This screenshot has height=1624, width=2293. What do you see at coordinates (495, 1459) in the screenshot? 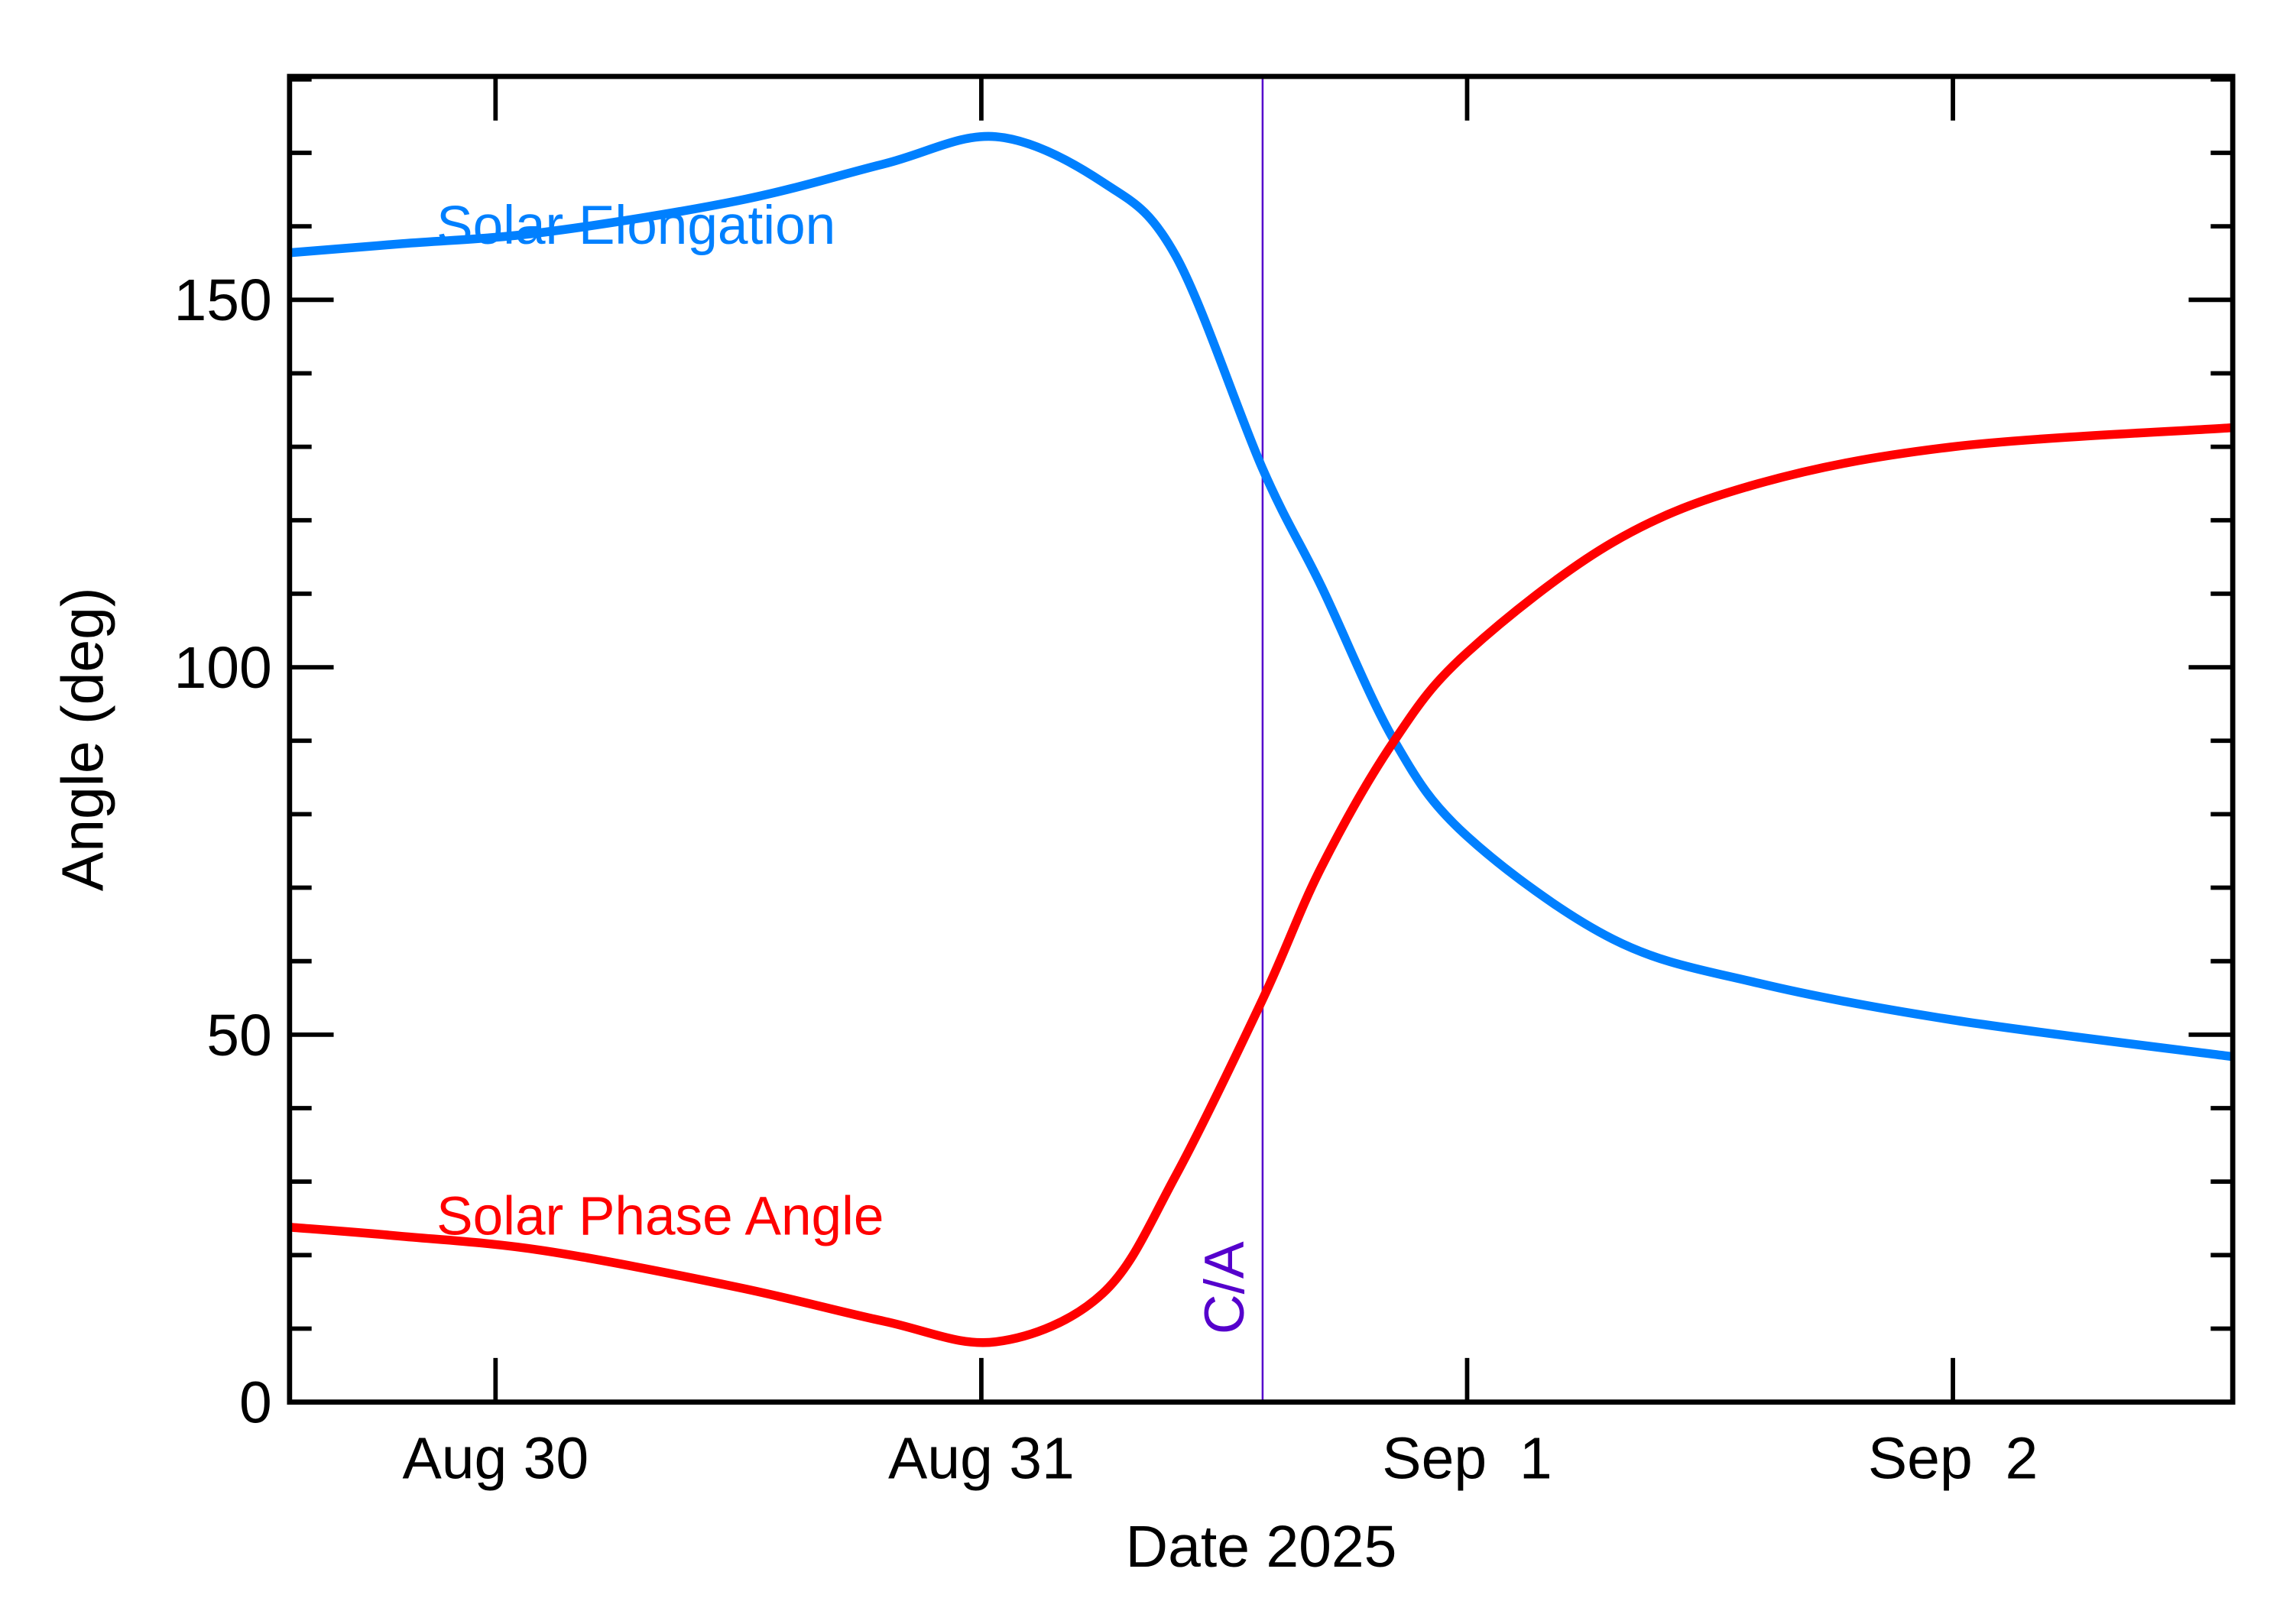
I see `x-tick-label: Aug 30` at bounding box center [495, 1459].